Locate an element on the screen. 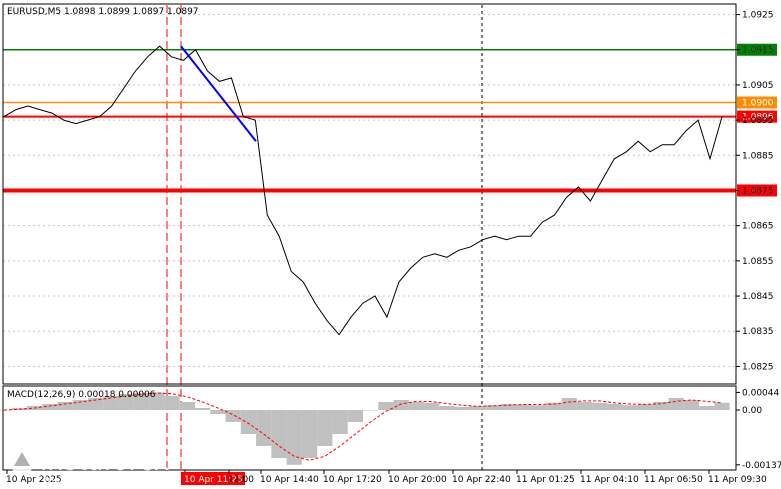  x-tick-label: 10 Apr 22:40 is located at coordinates (481, 480).